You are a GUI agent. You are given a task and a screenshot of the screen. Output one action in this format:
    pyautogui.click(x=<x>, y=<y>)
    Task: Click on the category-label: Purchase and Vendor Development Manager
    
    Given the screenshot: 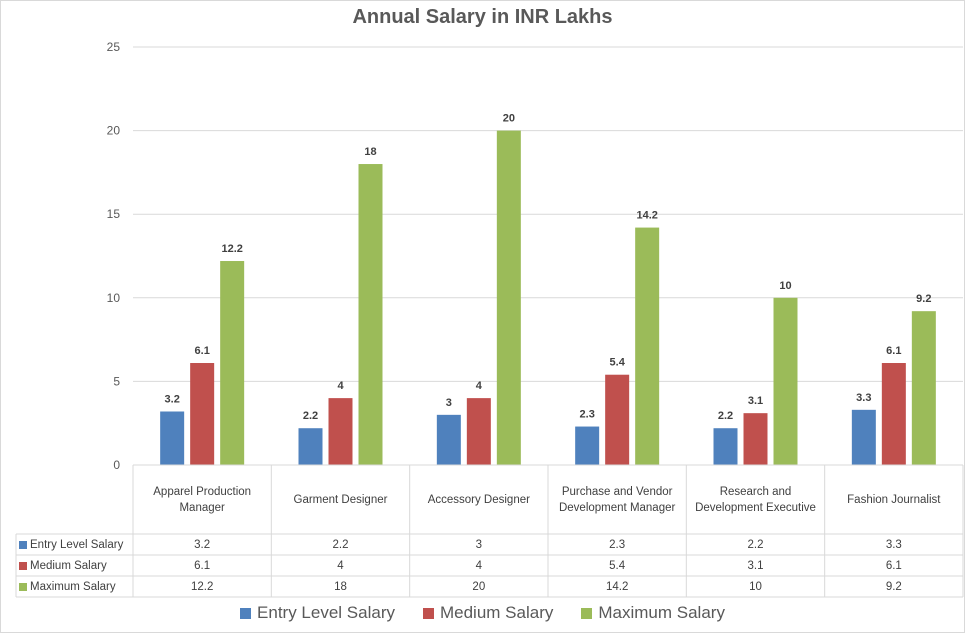 What is the action you would take?
    pyautogui.click(x=617, y=499)
    